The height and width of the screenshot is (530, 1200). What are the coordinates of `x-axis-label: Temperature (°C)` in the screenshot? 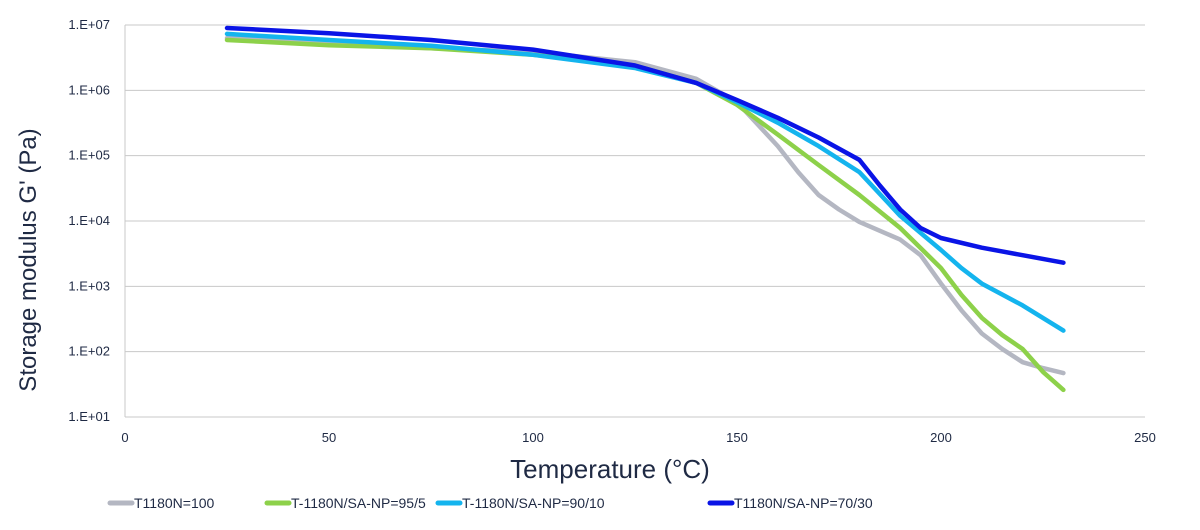 It's located at (610, 469).